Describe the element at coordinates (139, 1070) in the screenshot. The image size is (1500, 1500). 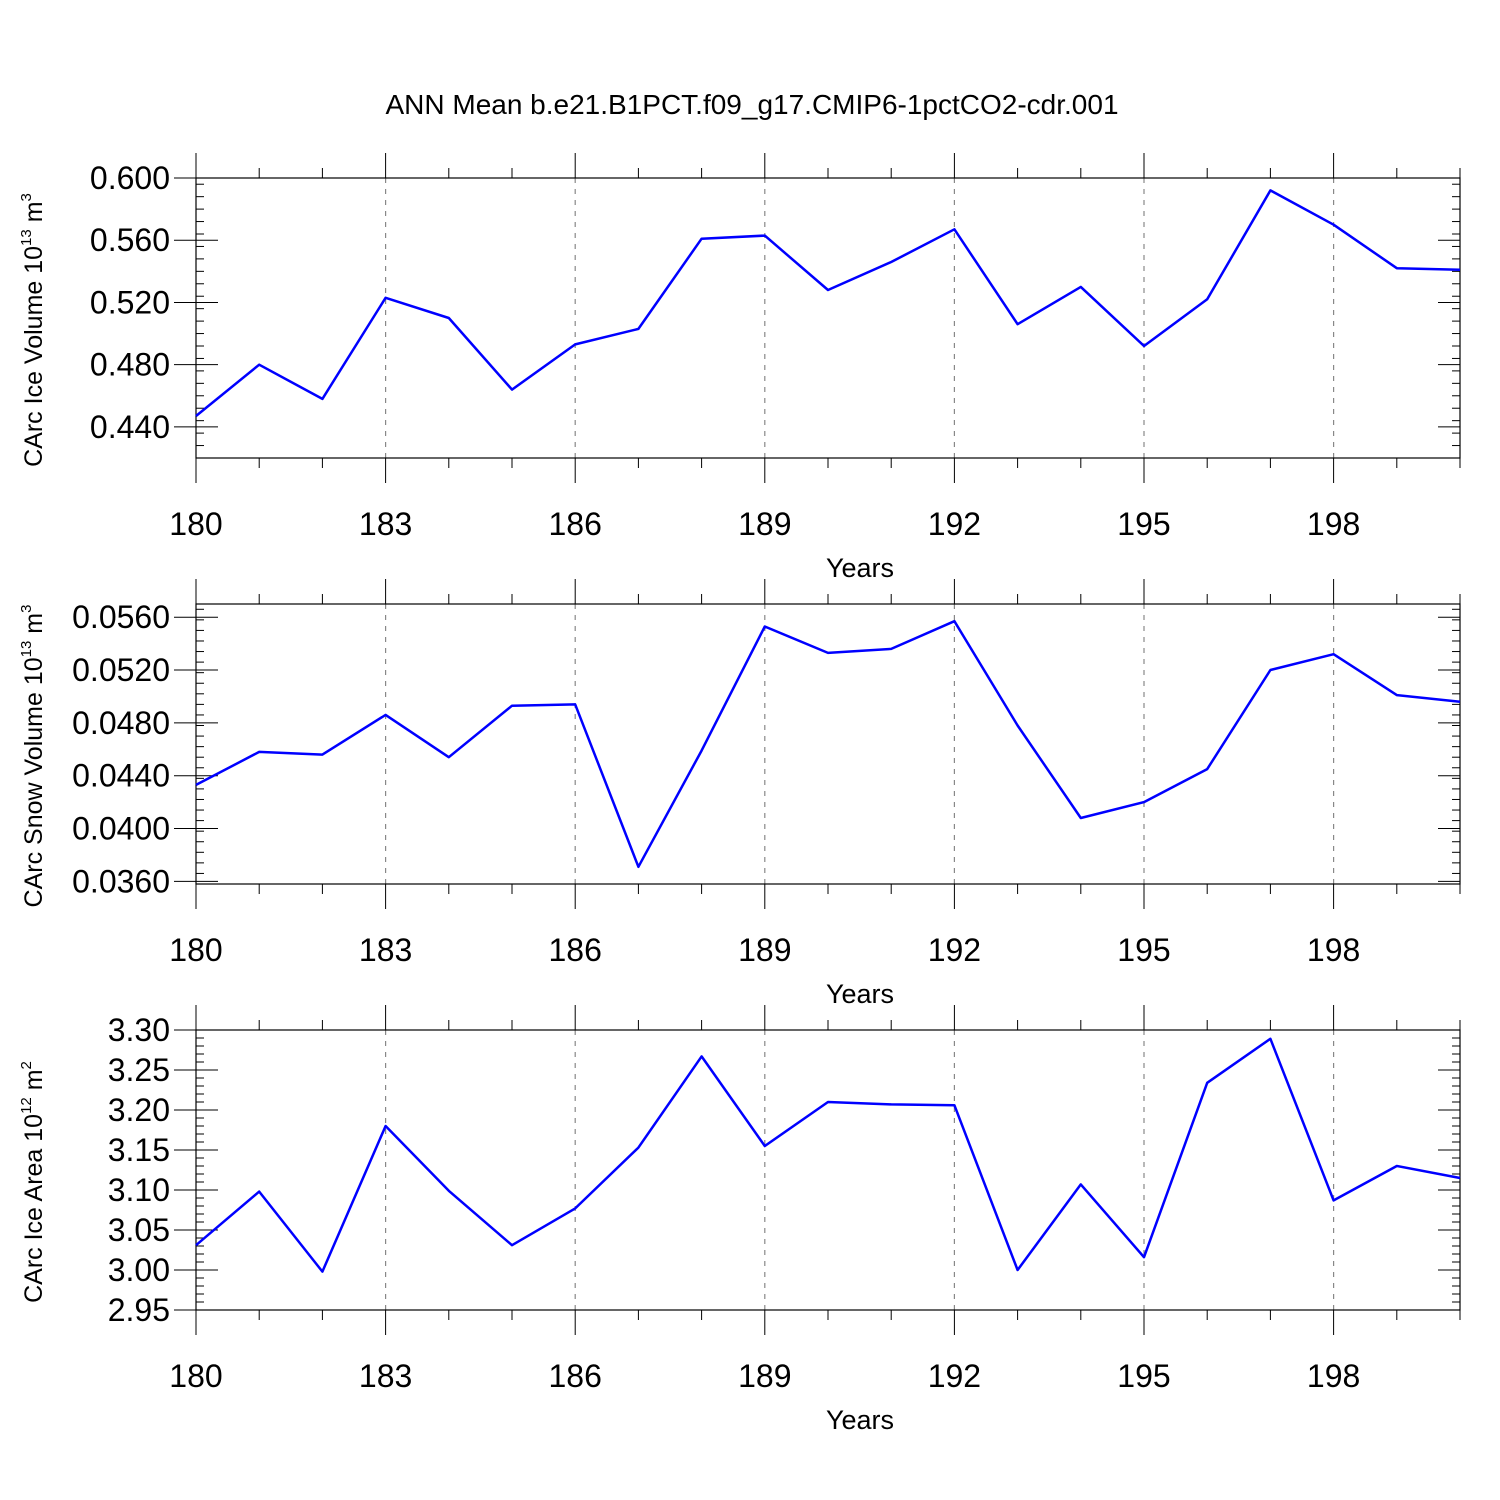
I see `y-tick-label: 3.25` at that location.